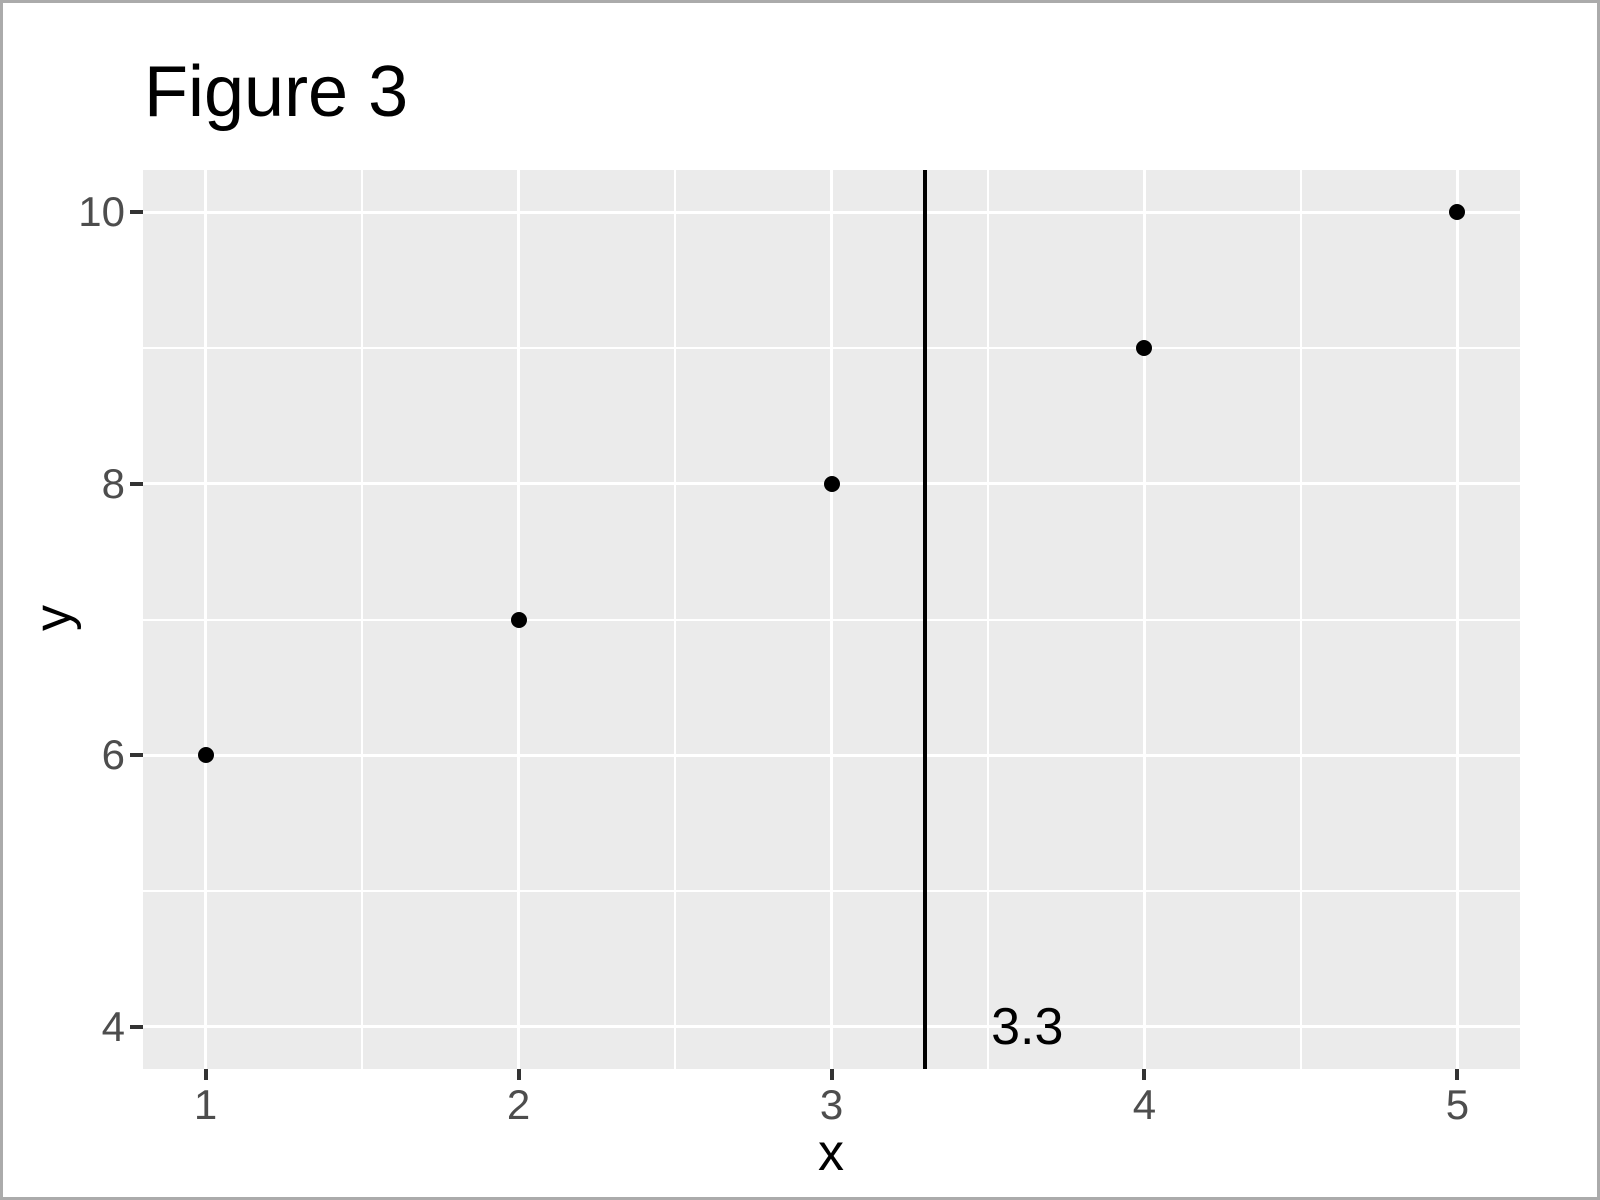 The width and height of the screenshot is (1600, 1200). I want to click on x-axis-title: x, so click(831, 1153).